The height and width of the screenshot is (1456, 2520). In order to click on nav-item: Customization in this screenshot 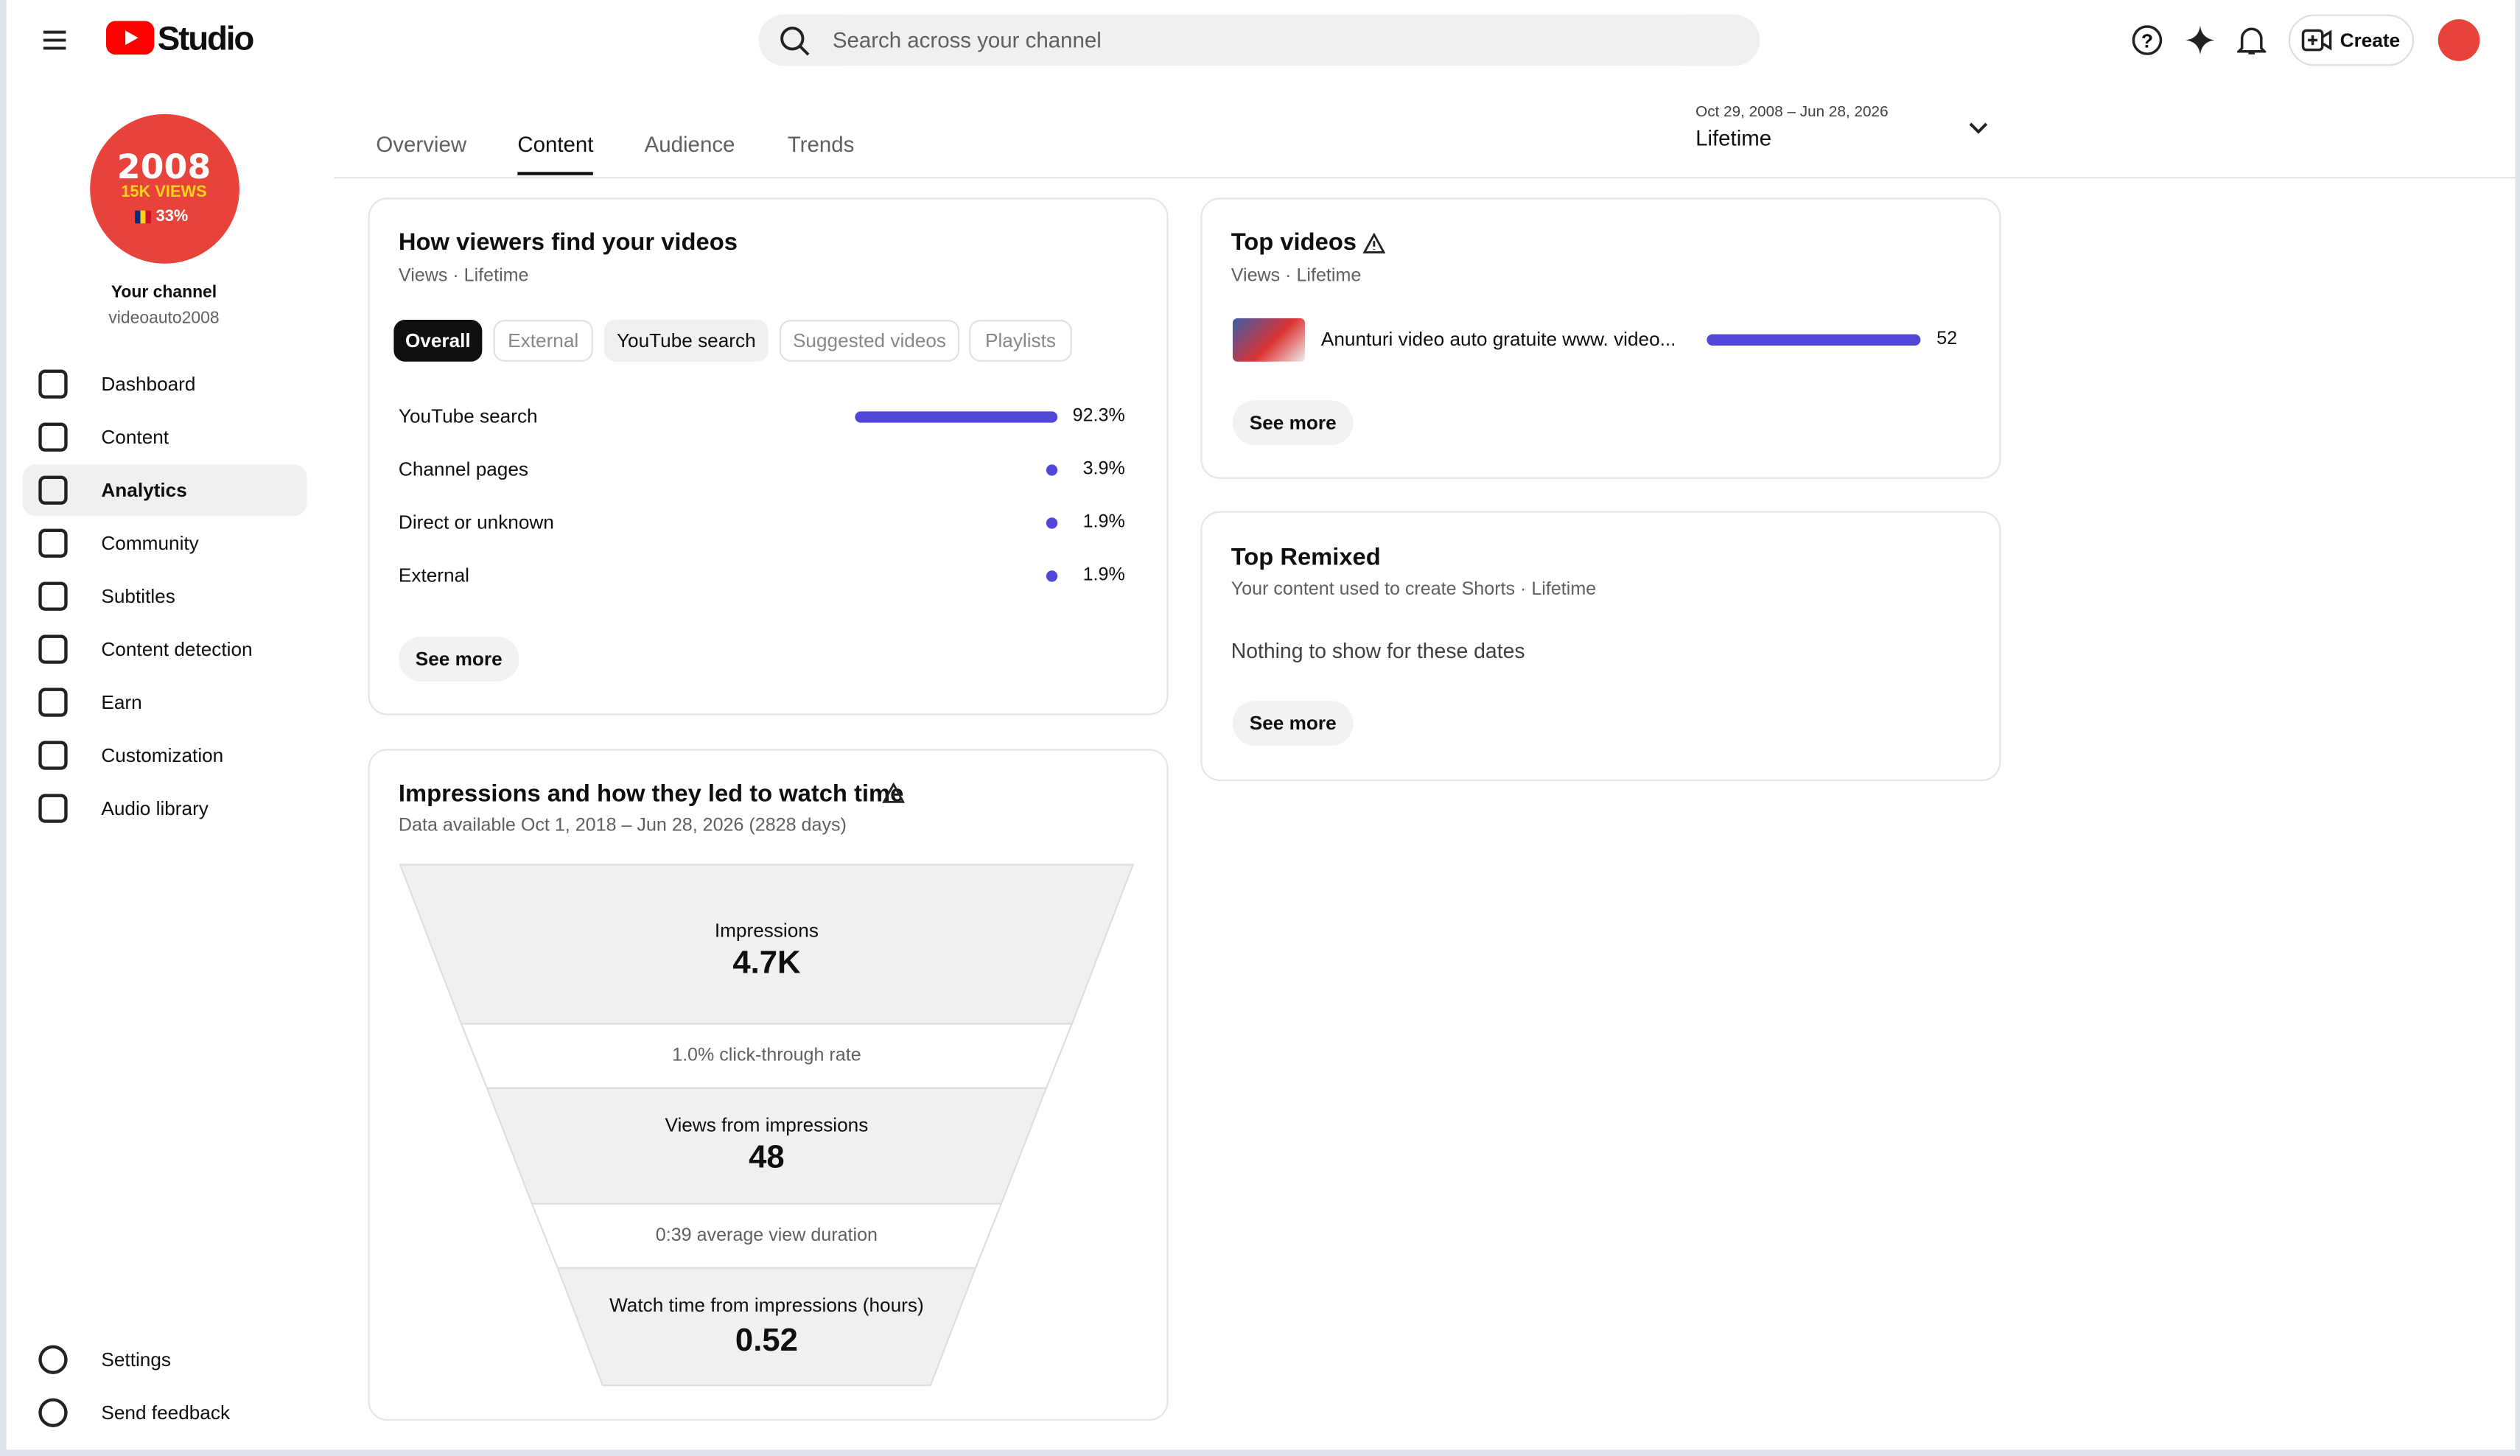, I will do `click(162, 755)`.